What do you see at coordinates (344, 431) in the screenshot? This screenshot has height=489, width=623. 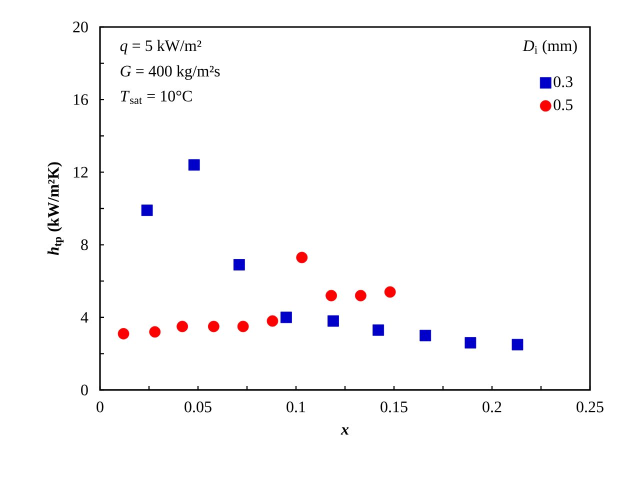 I see `x-axis-title: x` at bounding box center [344, 431].